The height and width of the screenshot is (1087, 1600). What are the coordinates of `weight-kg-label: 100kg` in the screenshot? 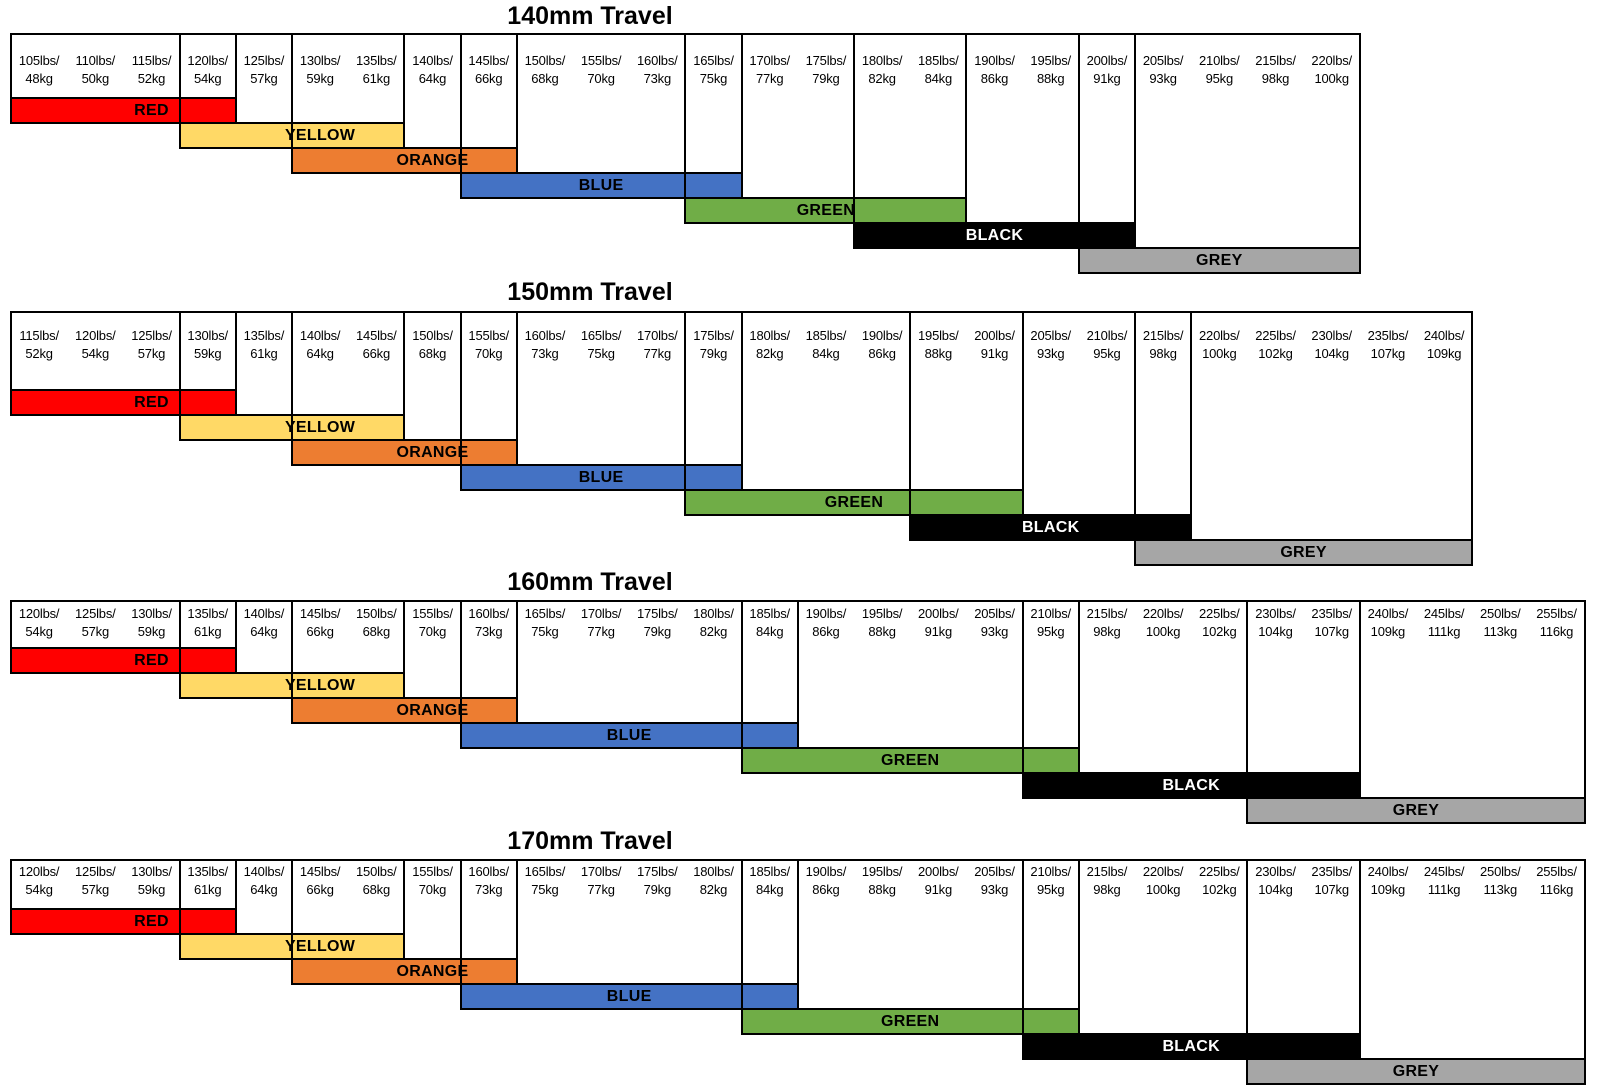 It's located at (1219, 353).